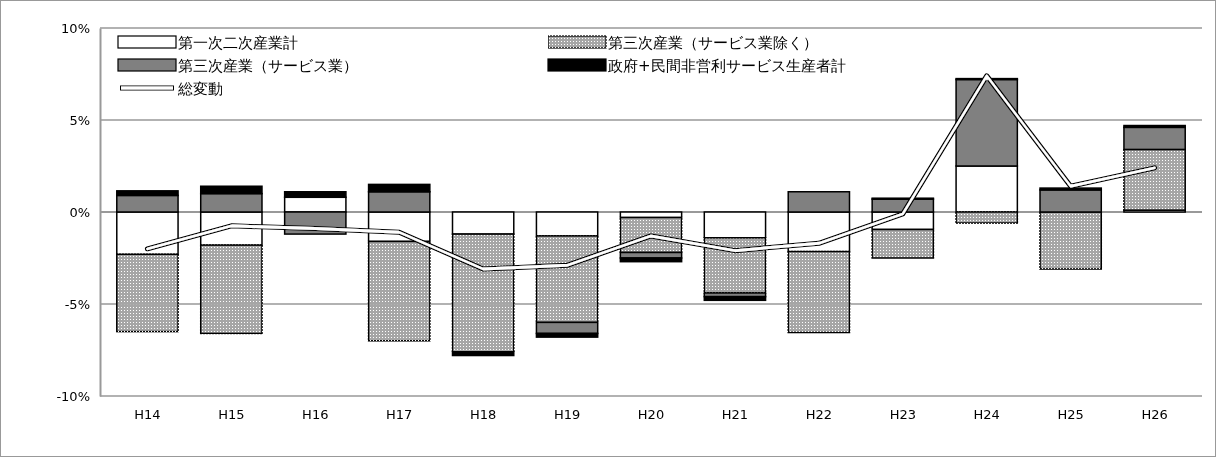 This screenshot has width=1216, height=457. Describe the element at coordinates (79, 120) in the screenshot. I see `y-tick-label: 5%` at that location.